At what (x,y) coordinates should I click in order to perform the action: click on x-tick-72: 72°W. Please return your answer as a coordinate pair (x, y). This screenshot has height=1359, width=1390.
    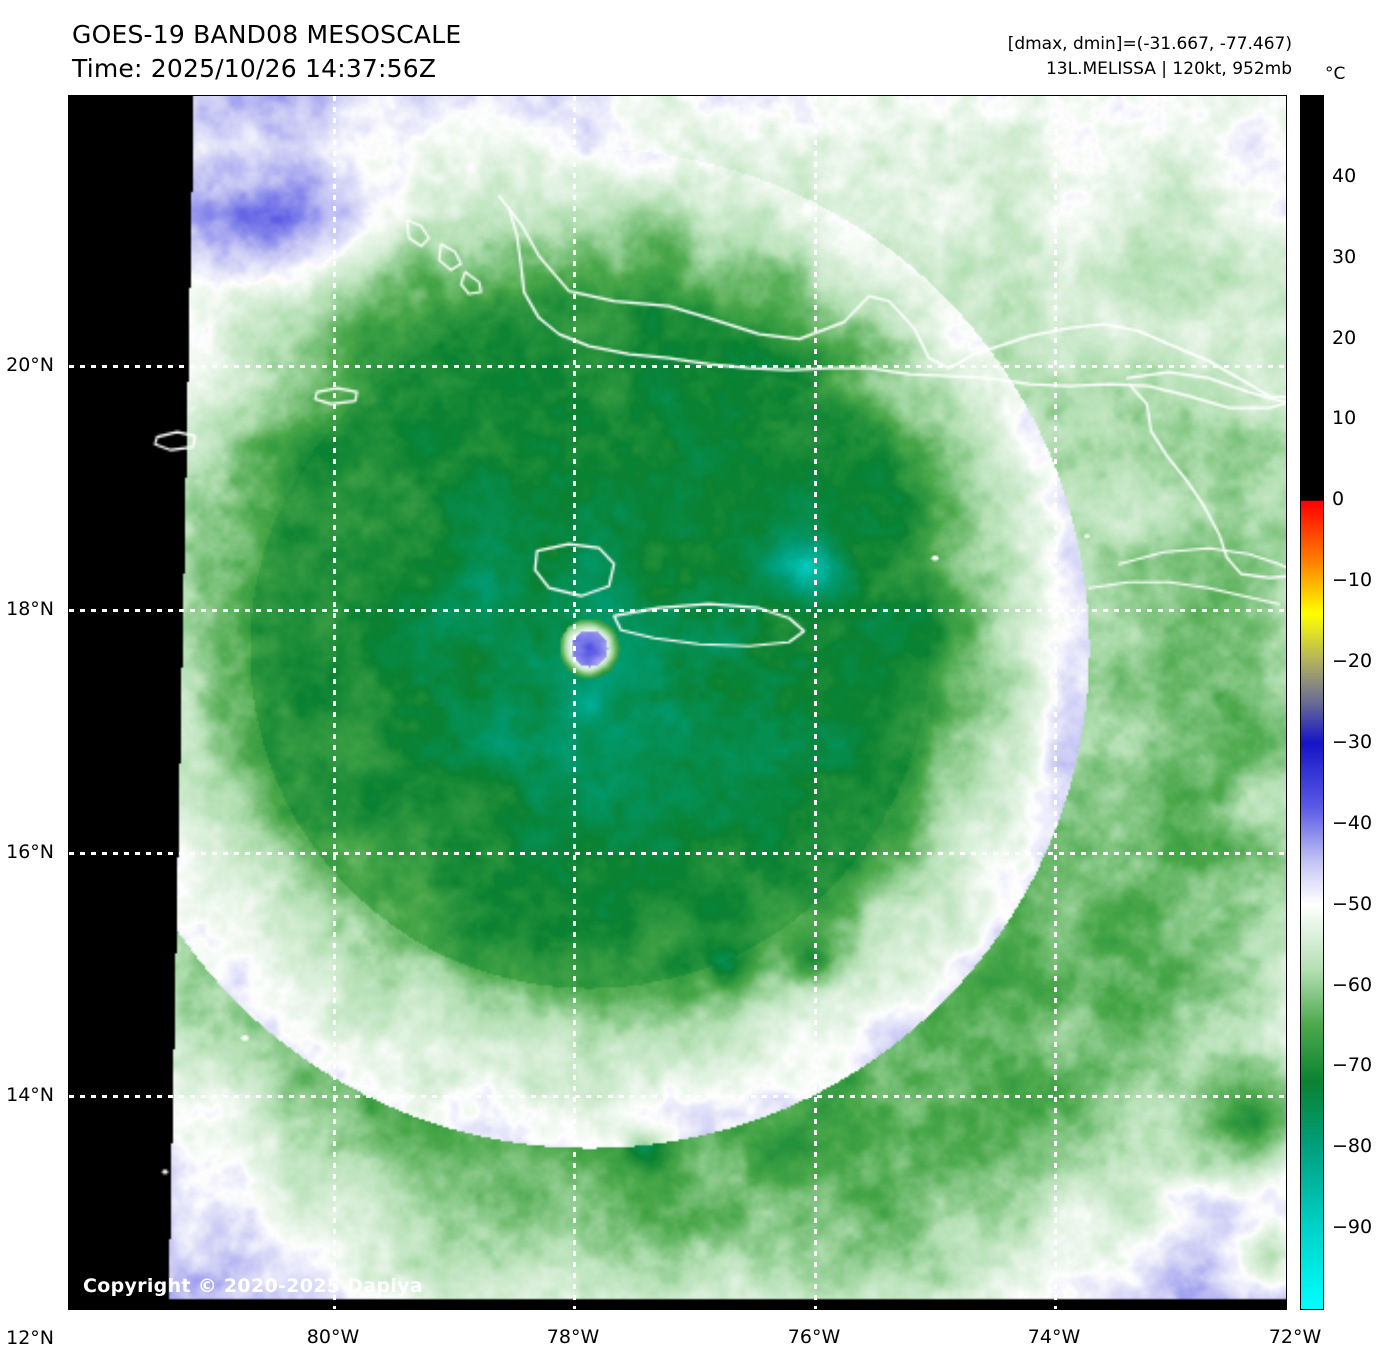
    Looking at the image, I should click on (1295, 1337).